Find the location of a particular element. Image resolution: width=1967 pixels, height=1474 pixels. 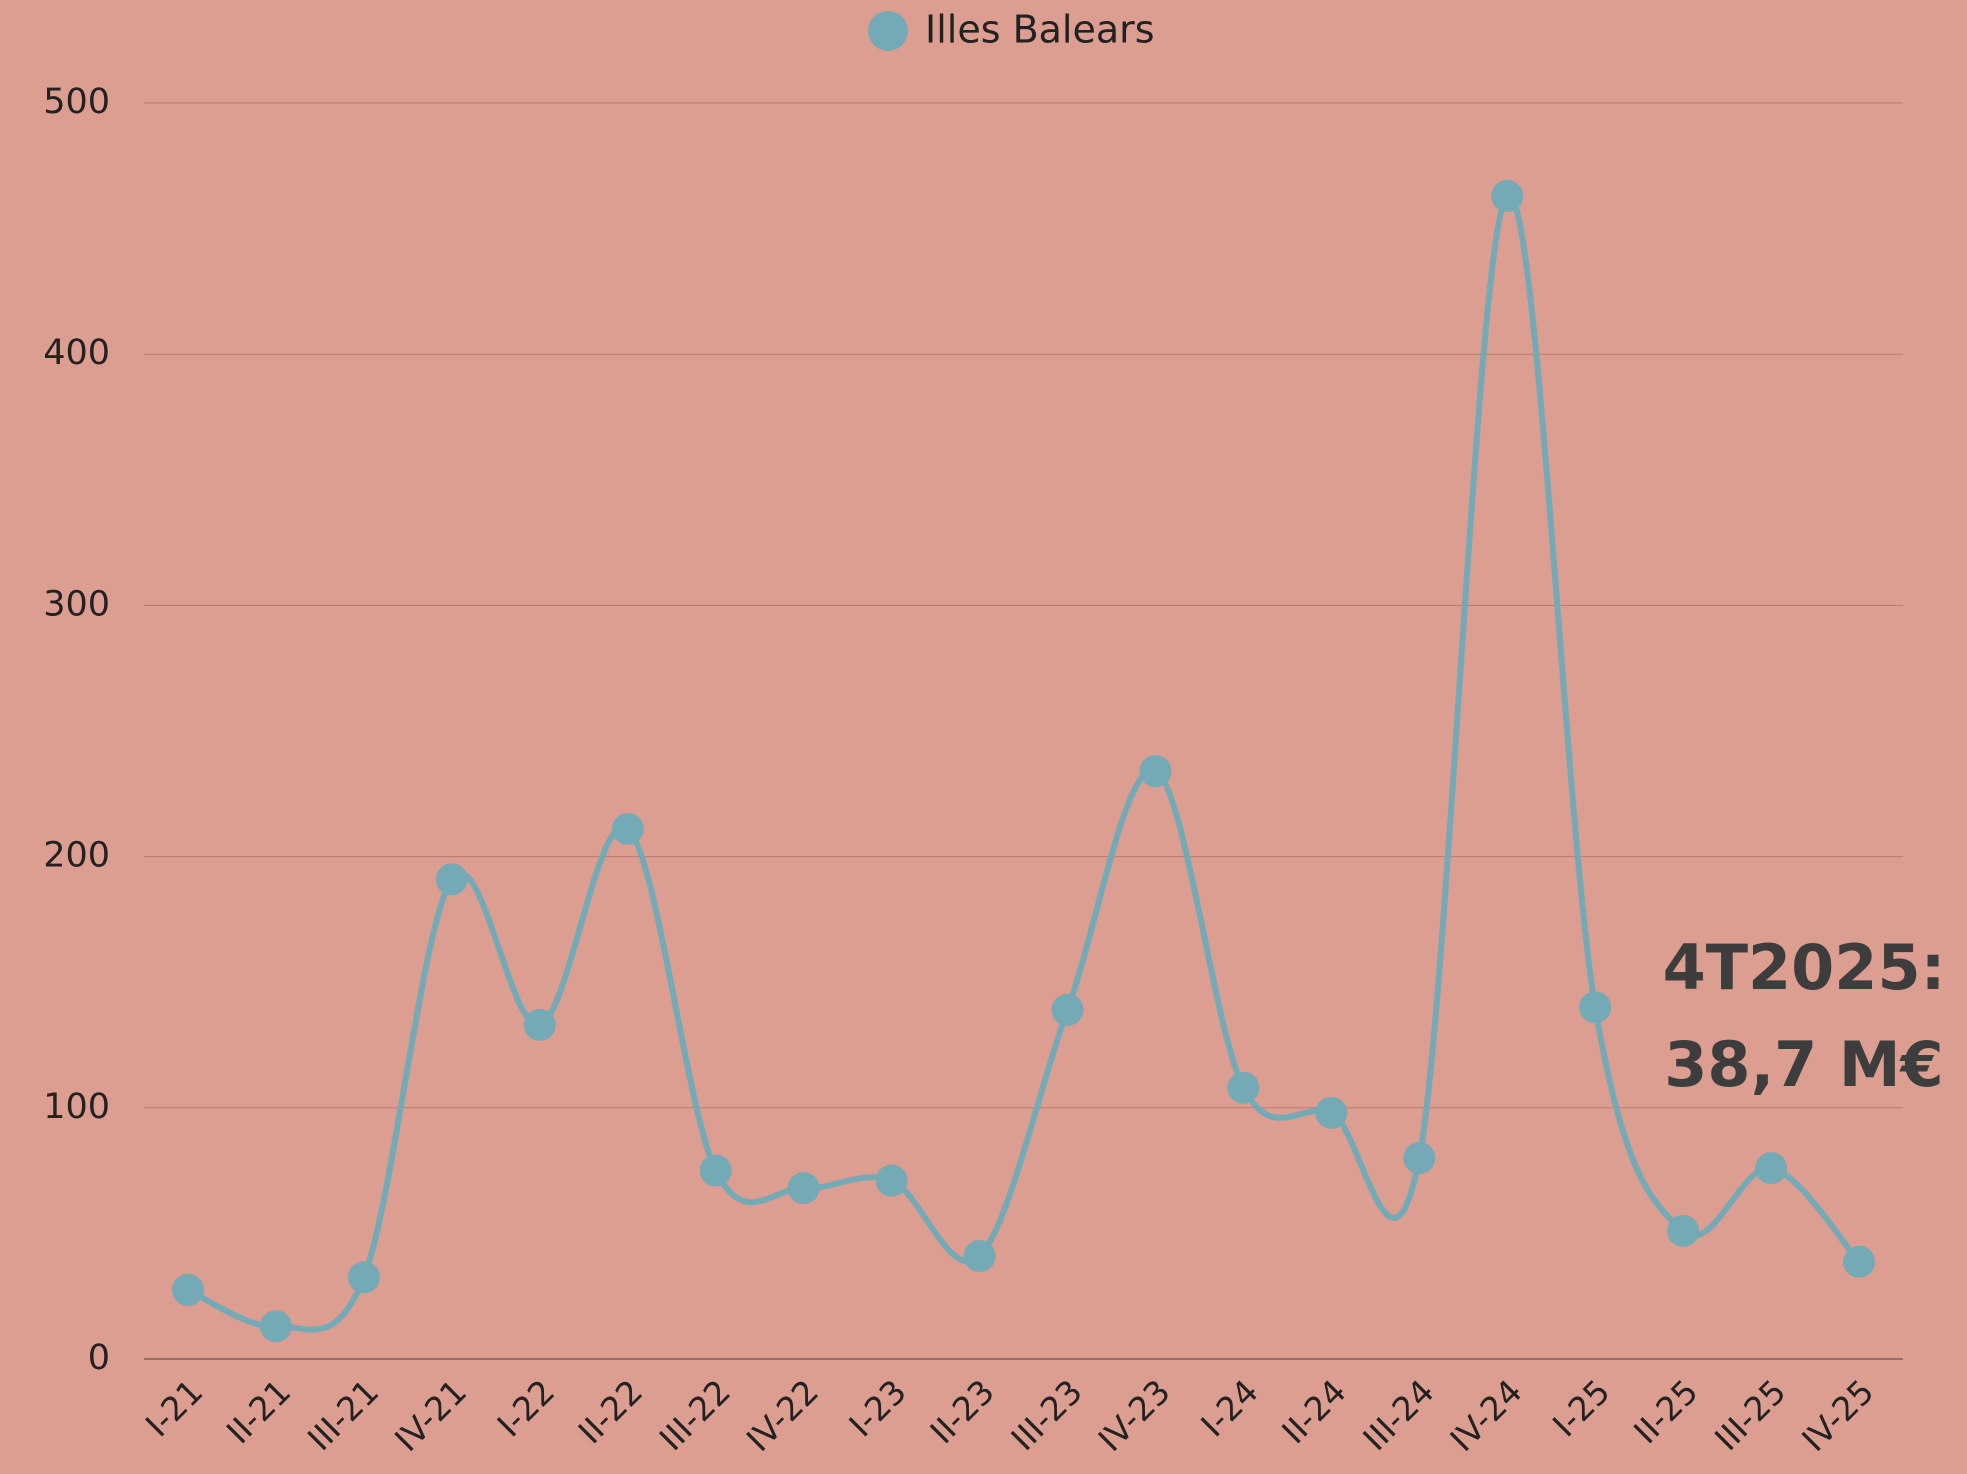

annotation: 38,7 M€ is located at coordinates (1803, 1064).